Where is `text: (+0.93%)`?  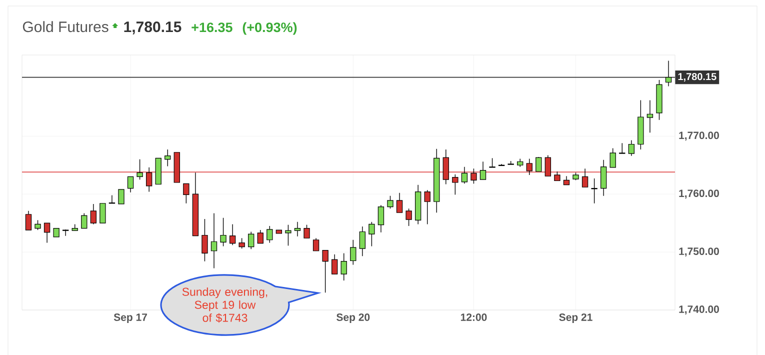
text: (+0.93%) is located at coordinates (269, 28).